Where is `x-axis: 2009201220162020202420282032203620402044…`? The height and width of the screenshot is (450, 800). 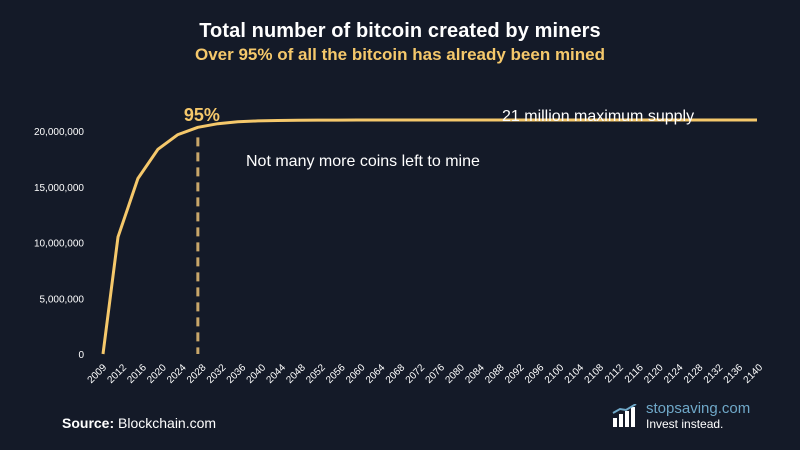
x-axis: 2009201220162020202420282032203620402044… is located at coordinates (426, 374).